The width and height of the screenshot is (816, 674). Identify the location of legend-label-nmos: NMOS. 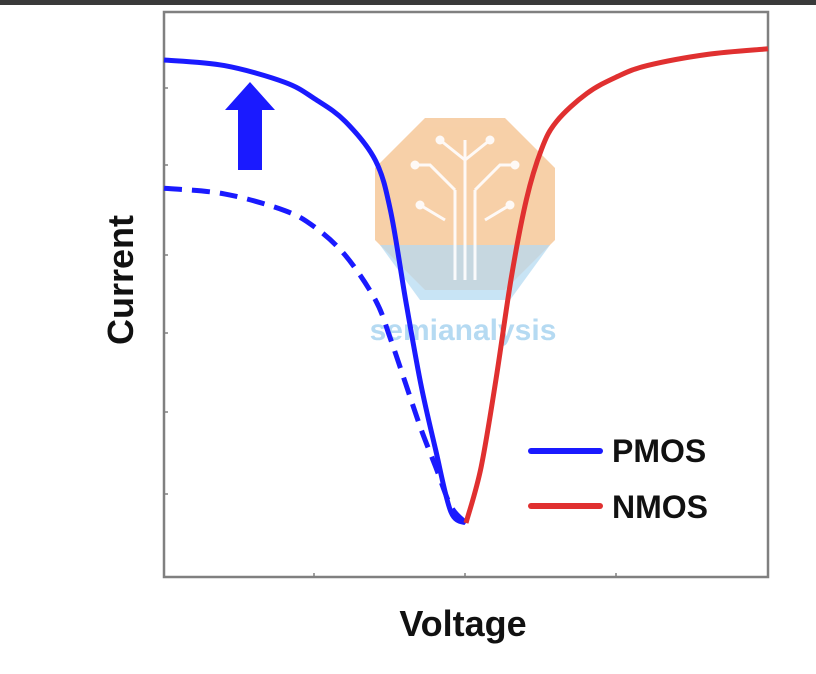
(660, 507).